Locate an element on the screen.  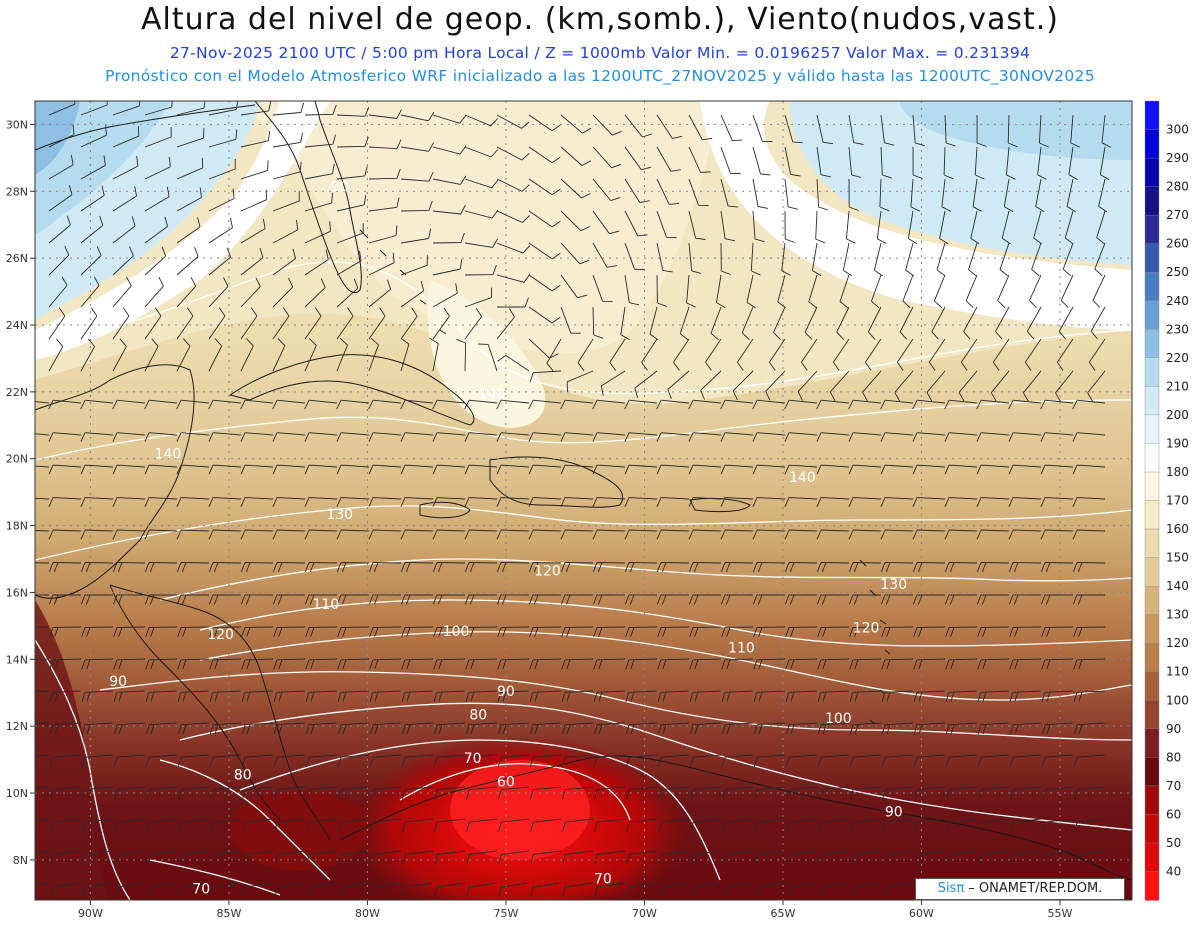
colorbar-label: 210 is located at coordinates (1177, 386).